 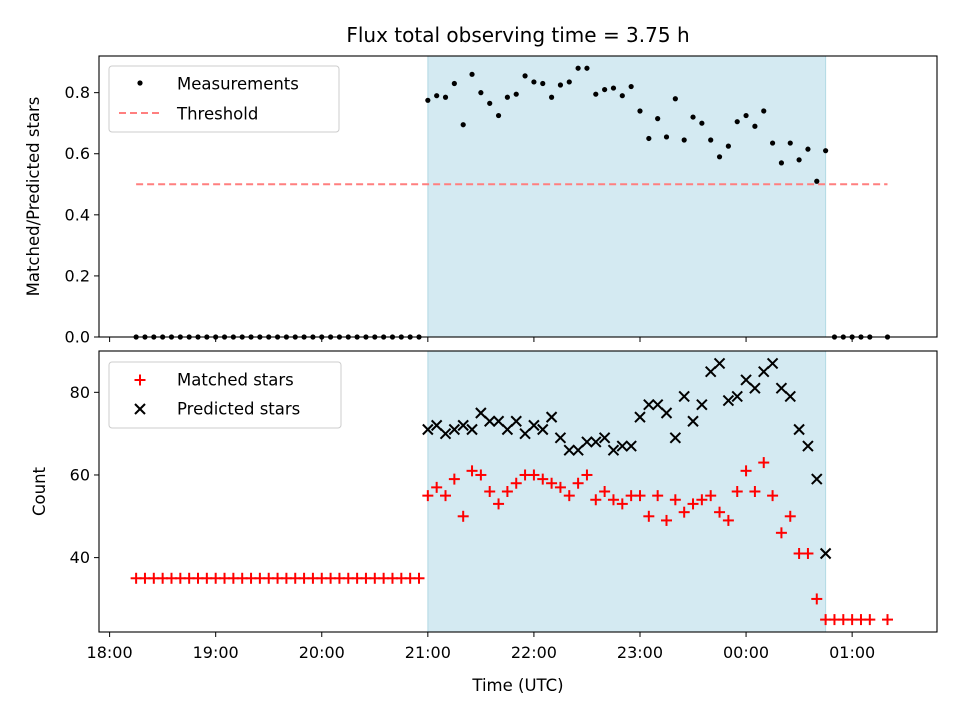 What do you see at coordinates (82, 215) in the screenshot?
I see `top-y-ticks: 0.0 0.2 0.4 0.6 0.8` at bounding box center [82, 215].